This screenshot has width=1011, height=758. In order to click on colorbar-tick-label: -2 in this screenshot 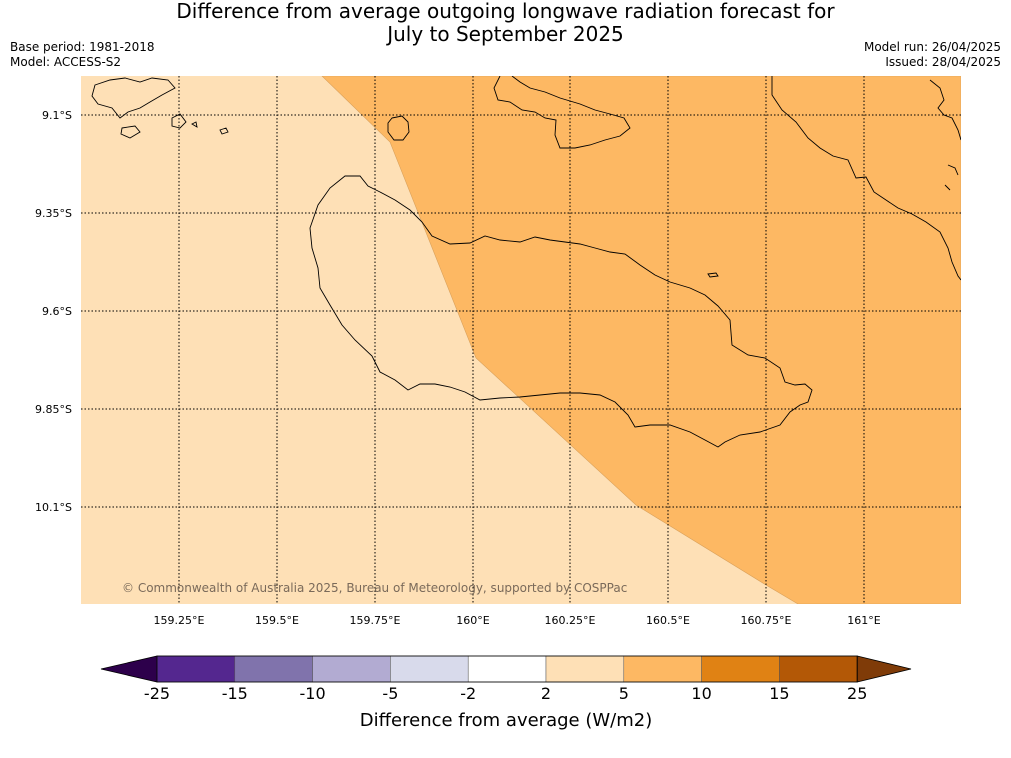, I will do `click(468, 693)`.